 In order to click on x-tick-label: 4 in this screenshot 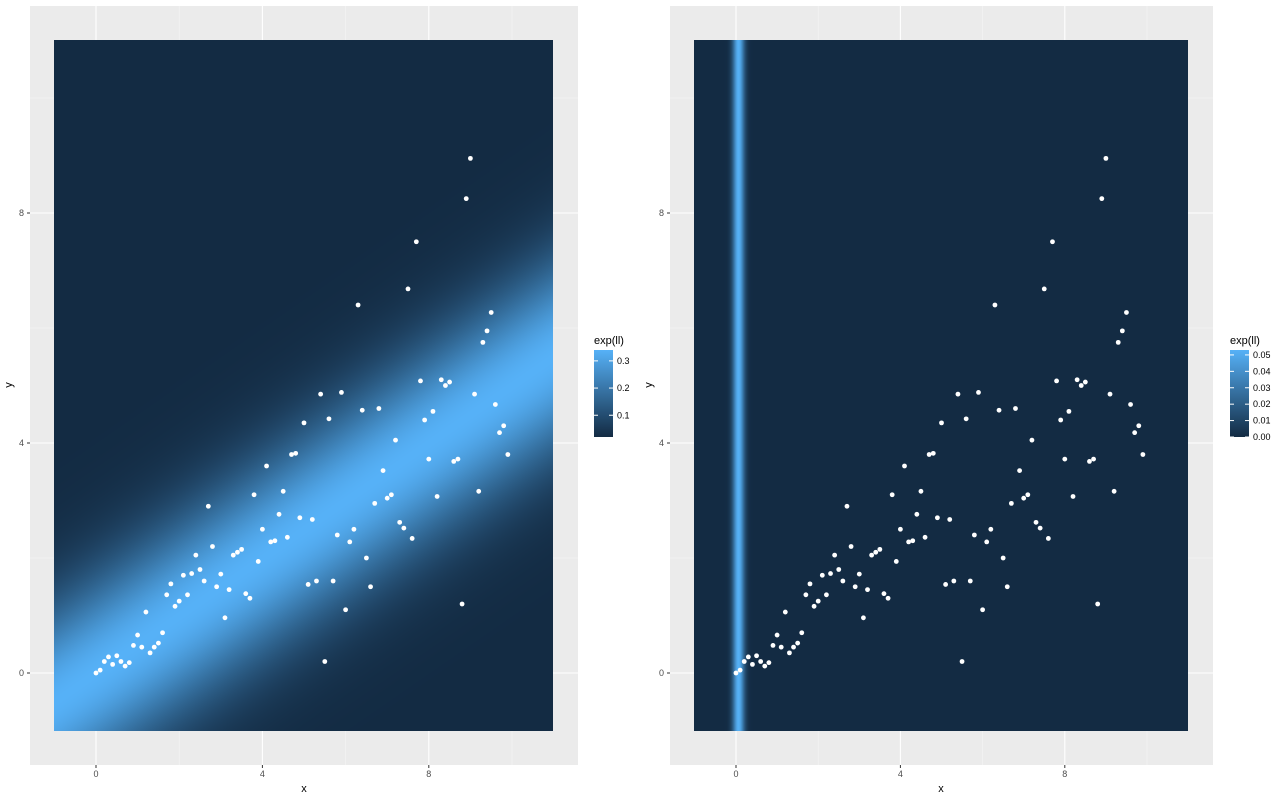, I will do `click(900, 774)`.